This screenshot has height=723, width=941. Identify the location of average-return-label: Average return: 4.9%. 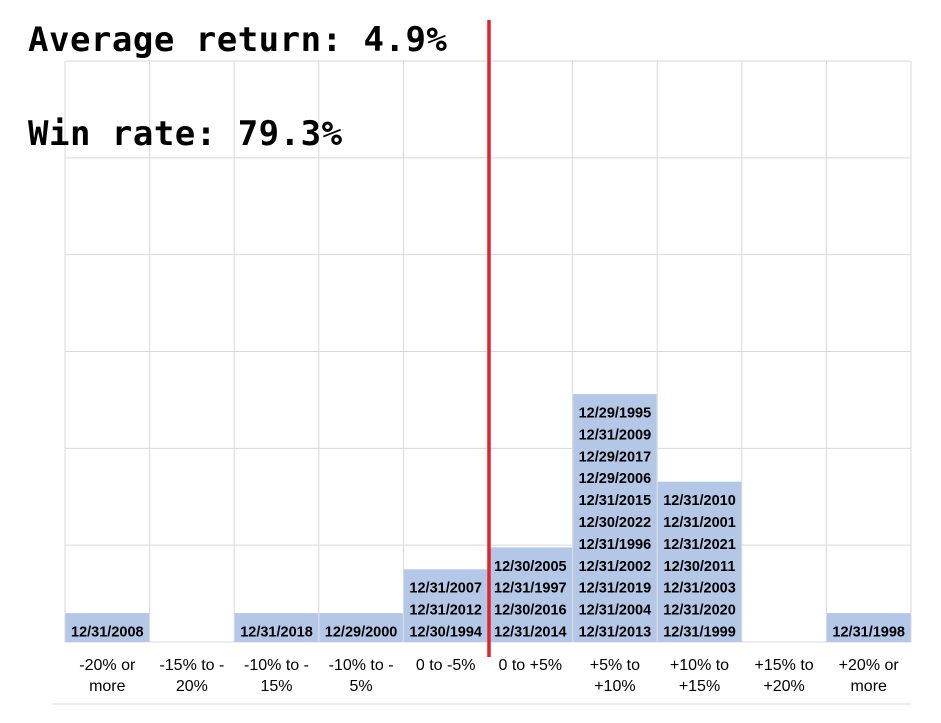
(238, 40).